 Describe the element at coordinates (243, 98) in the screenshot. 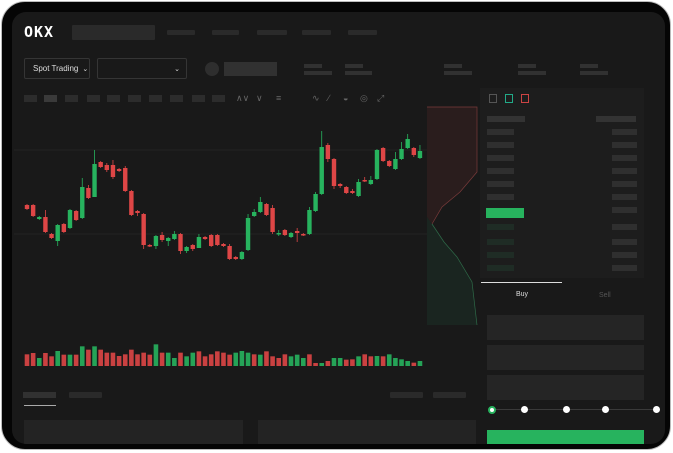

I see `indicator-icon: ∧∨` at that location.